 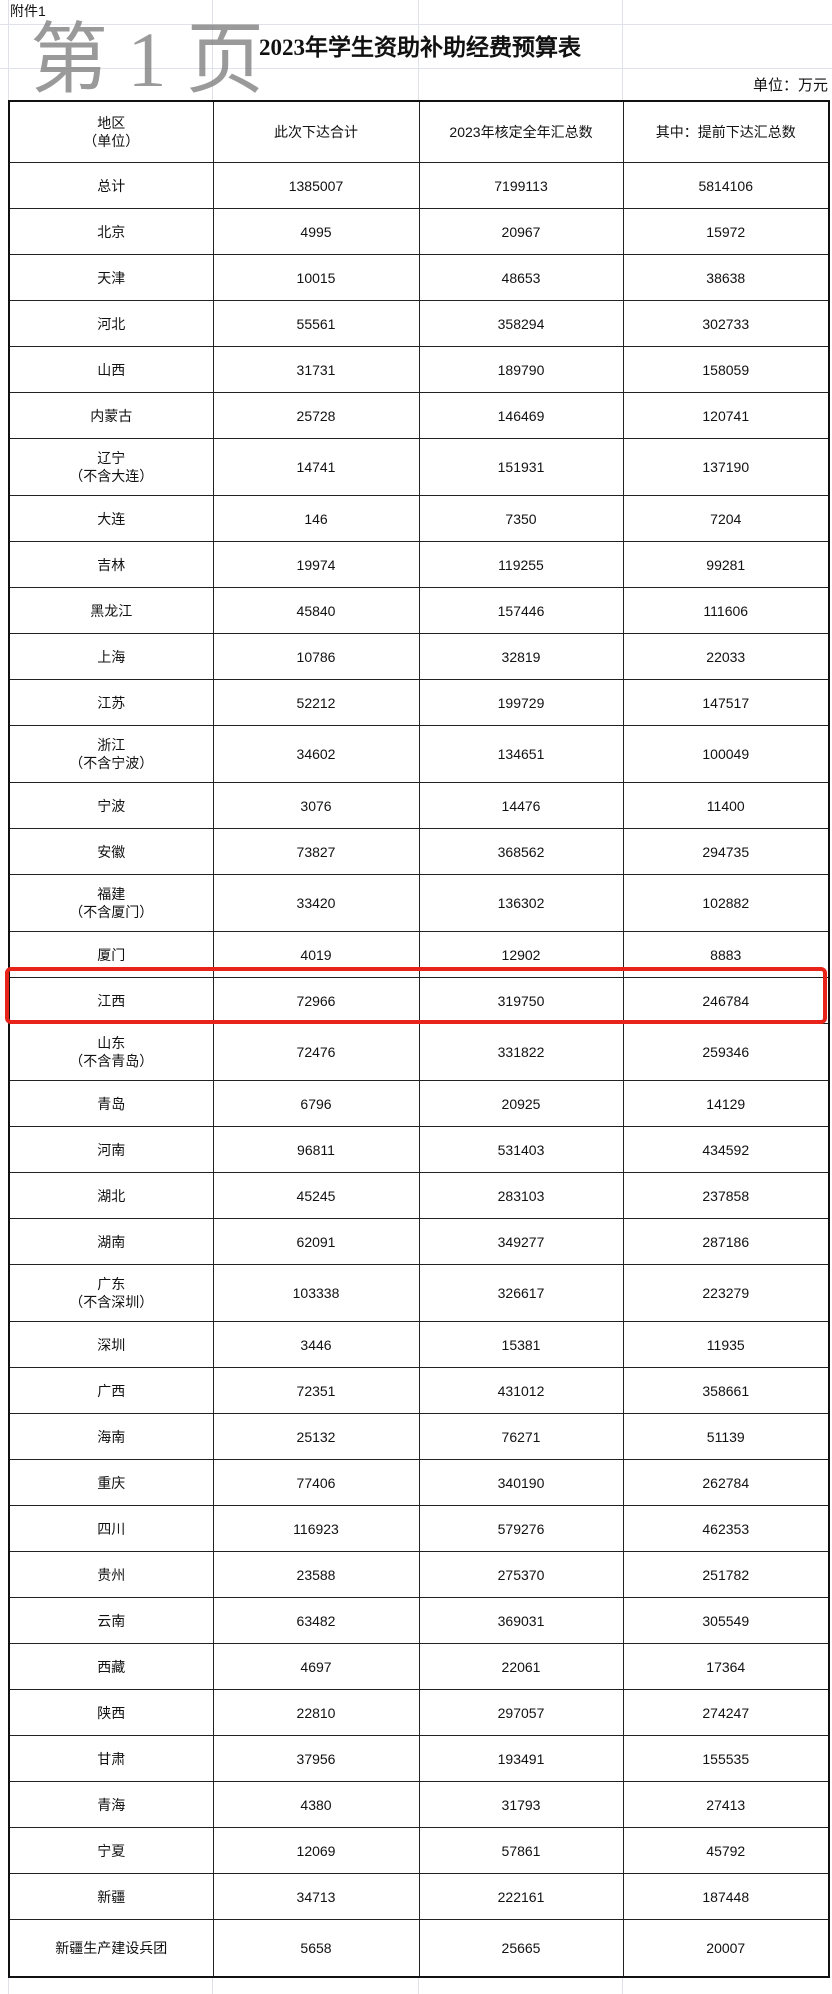 I want to click on table-row: 陕西 22810 297057 274247, so click(x=419, y=1712).